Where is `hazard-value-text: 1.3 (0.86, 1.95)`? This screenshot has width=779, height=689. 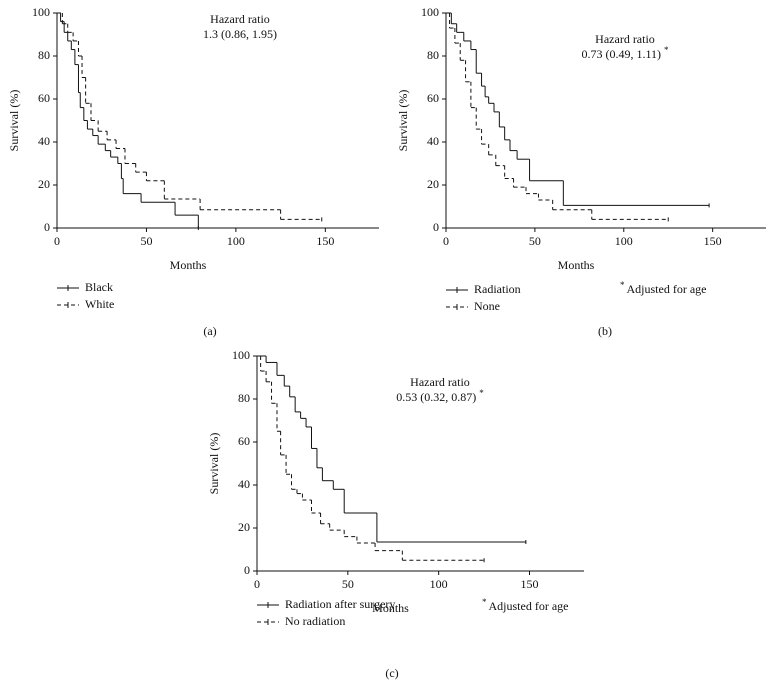 hazard-value-text: 1.3 (0.86, 1.95) is located at coordinates (240, 34).